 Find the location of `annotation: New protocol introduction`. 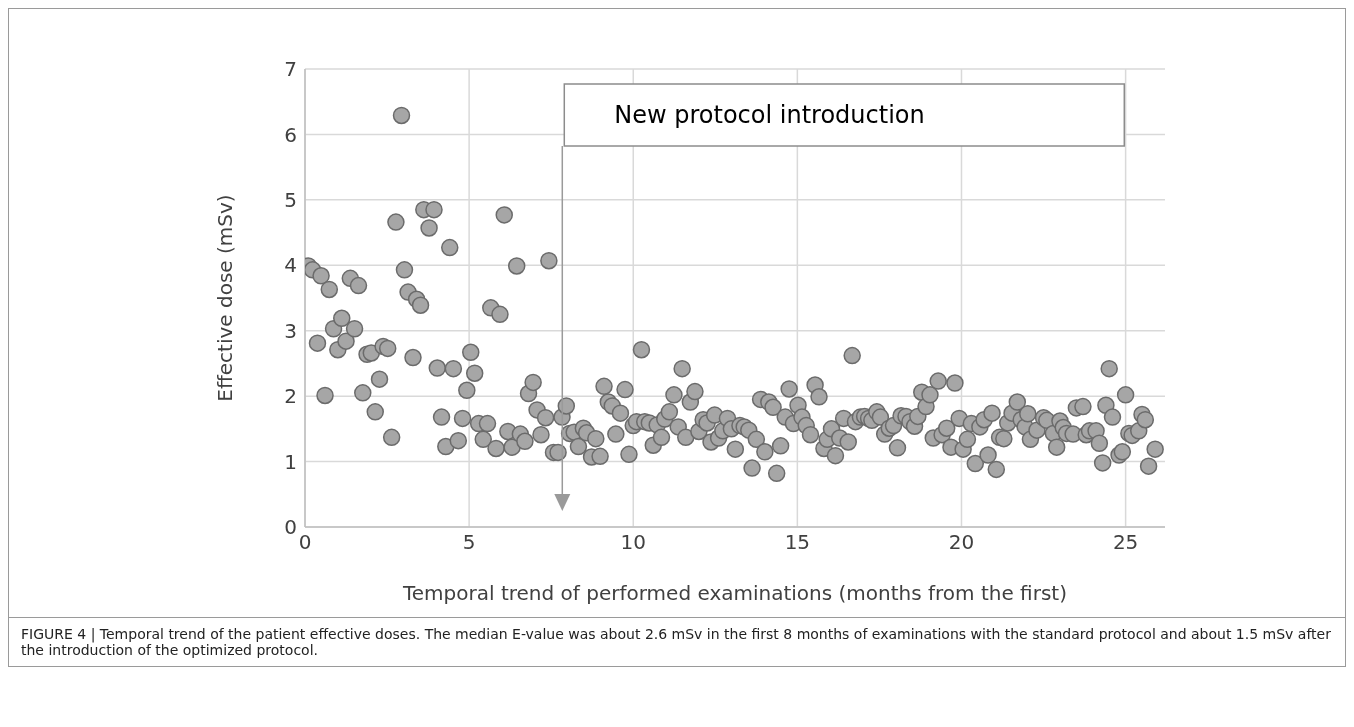

annotation: New protocol introduction is located at coordinates (769, 115).